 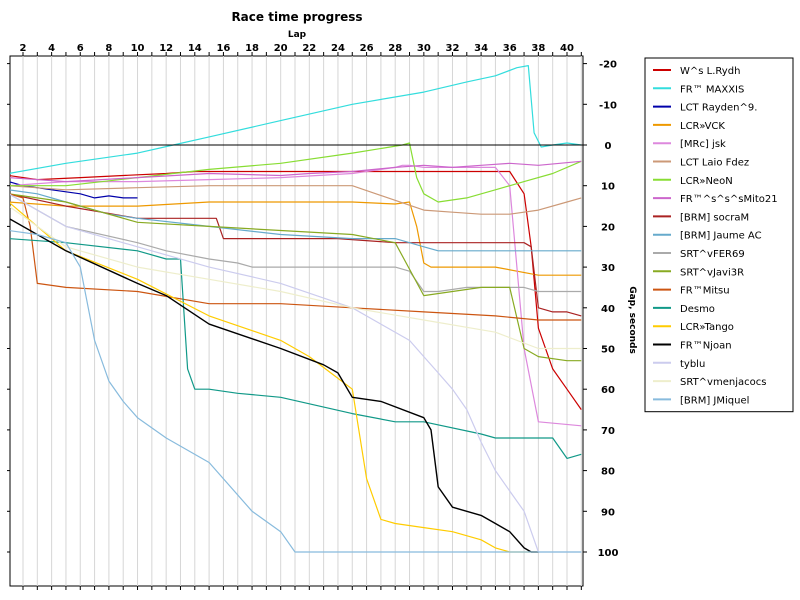 I want to click on legend-label: FR™^s^s^sMito21, so click(x=729, y=199).